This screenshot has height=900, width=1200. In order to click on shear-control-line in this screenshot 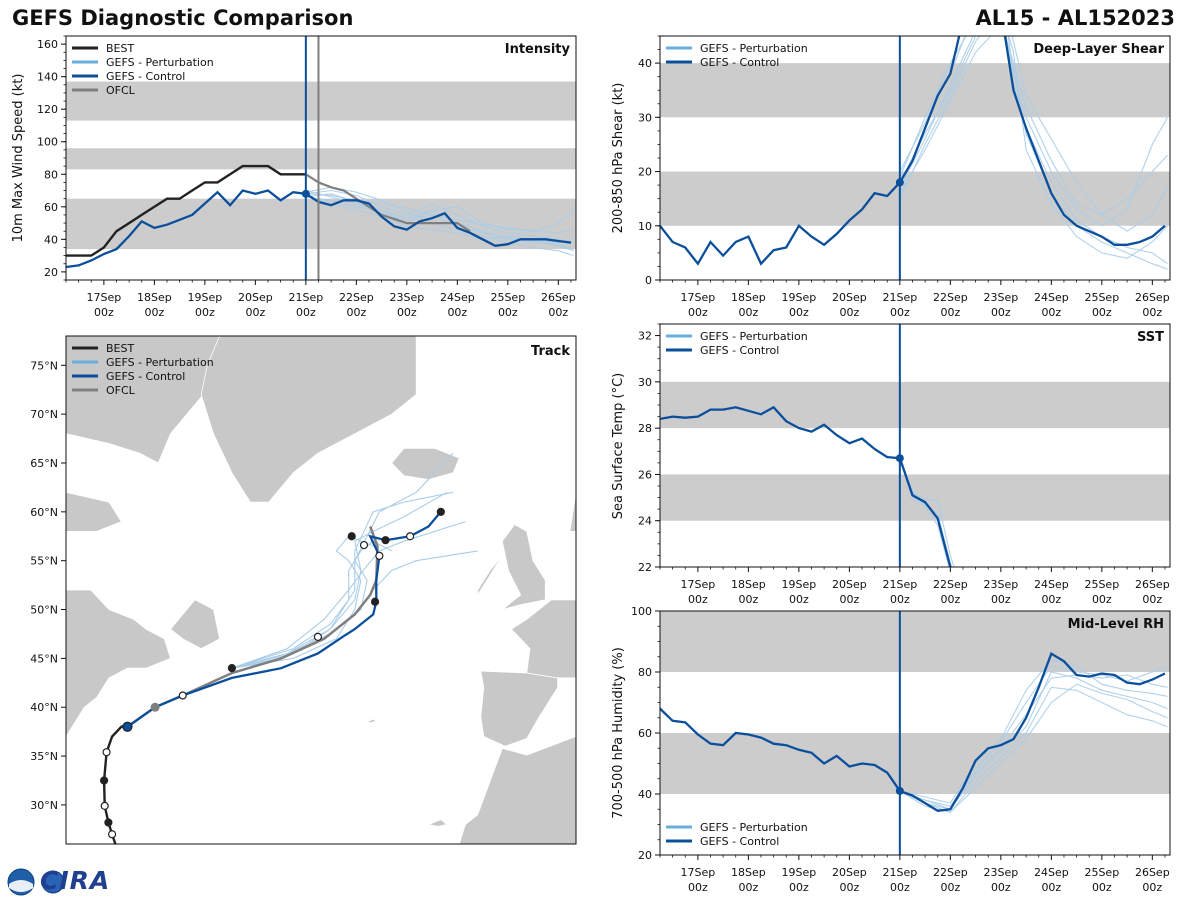, I will do `click(913, 151)`.